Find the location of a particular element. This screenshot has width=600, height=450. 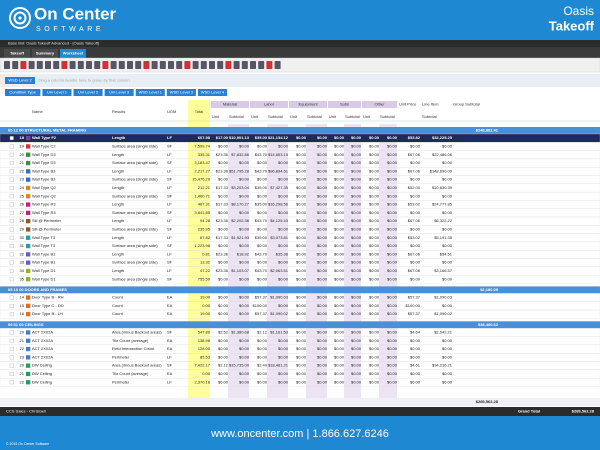

column-header: Unit is located at coordinates (367, 116).